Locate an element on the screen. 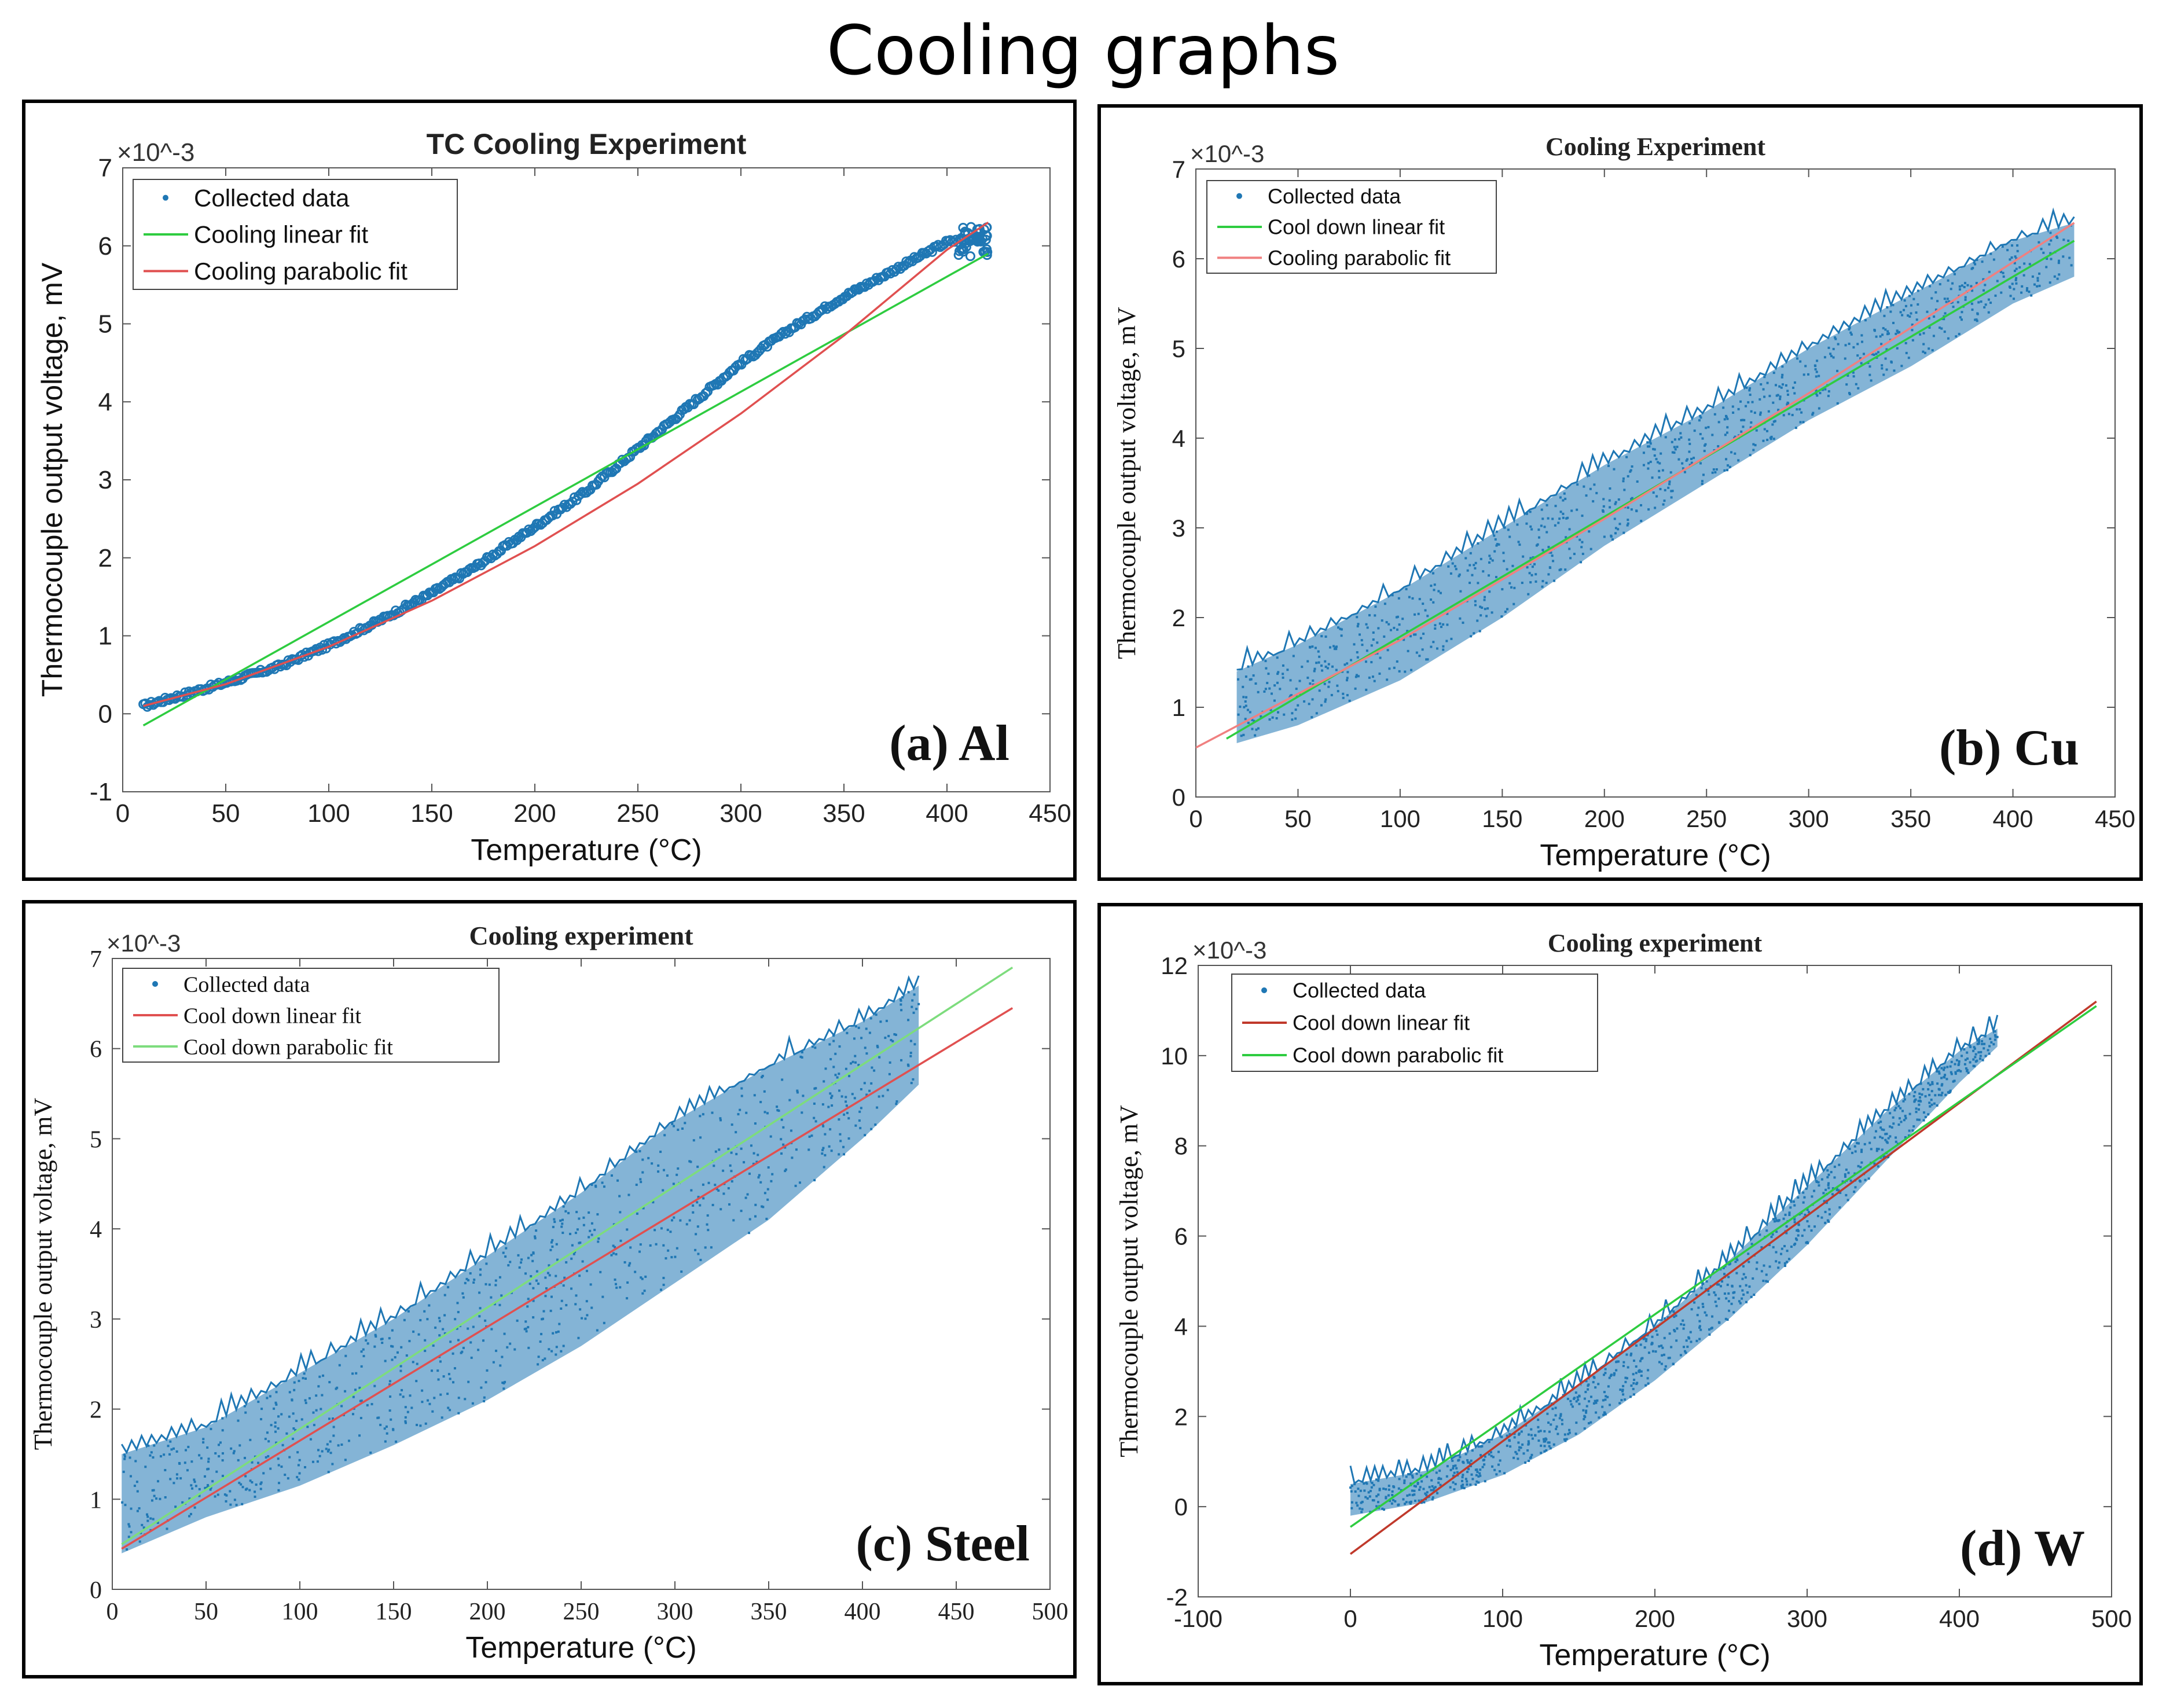 The width and height of the screenshot is (2166, 1708). x-axis-label: Temperature (°C) is located at coordinates (1654, 1655).